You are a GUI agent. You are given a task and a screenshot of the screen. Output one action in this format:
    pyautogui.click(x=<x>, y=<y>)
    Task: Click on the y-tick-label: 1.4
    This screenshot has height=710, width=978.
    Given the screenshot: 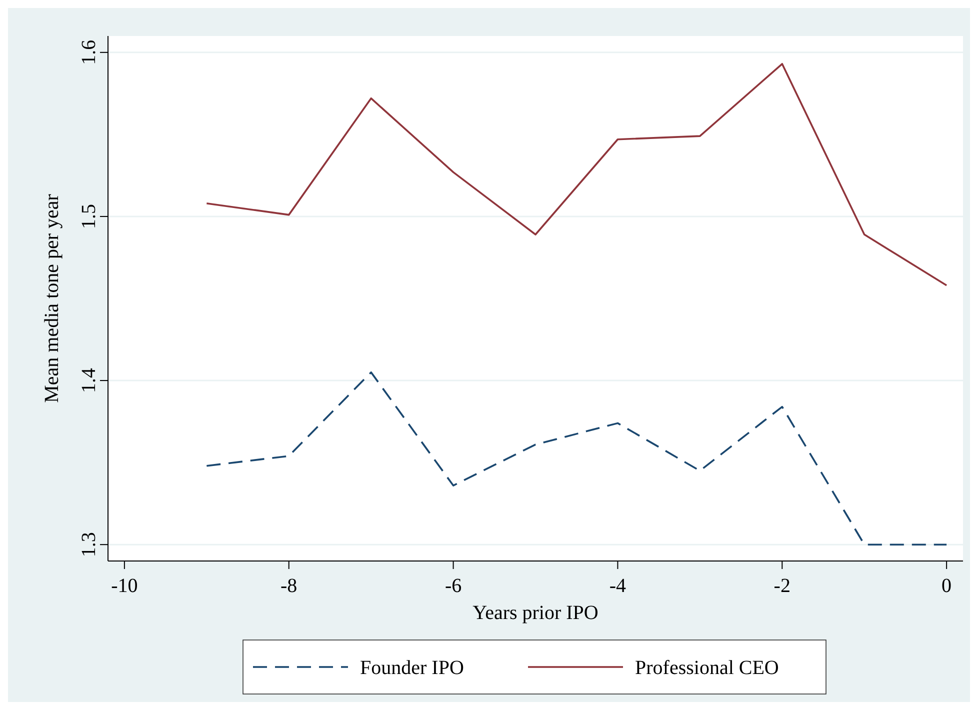 What is the action you would take?
    pyautogui.click(x=89, y=381)
    